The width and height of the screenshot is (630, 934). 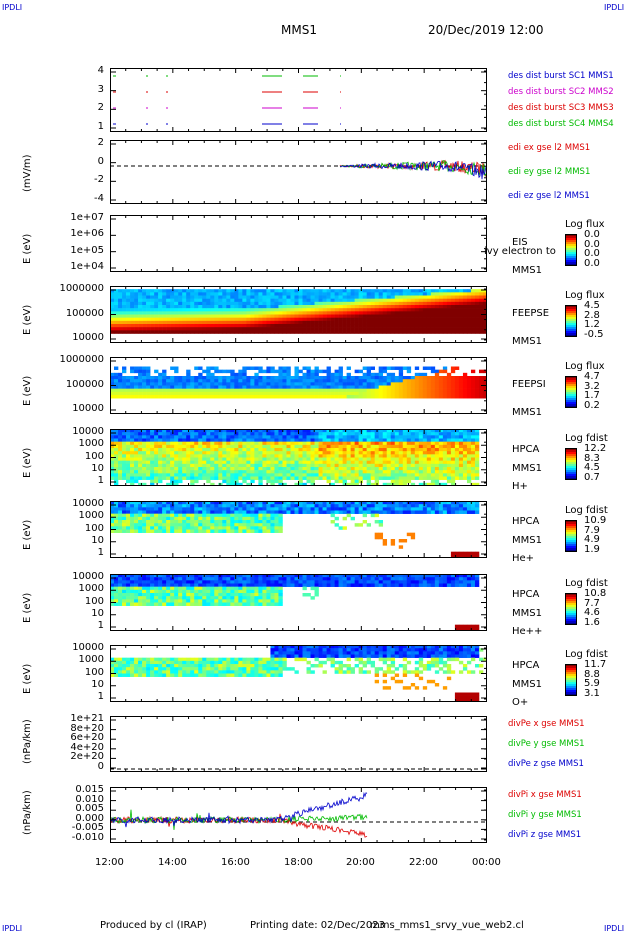 I want to click on footer-file-name: mms_mms1_srvy_vue_web2.cl, so click(x=447, y=925).